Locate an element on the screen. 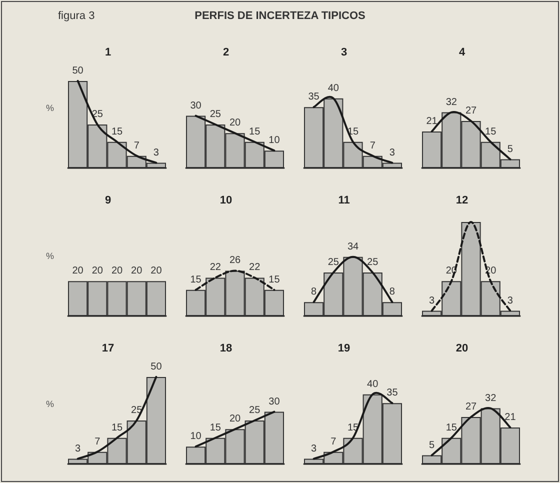 The image size is (560, 483). data-label: 26 is located at coordinates (235, 260).